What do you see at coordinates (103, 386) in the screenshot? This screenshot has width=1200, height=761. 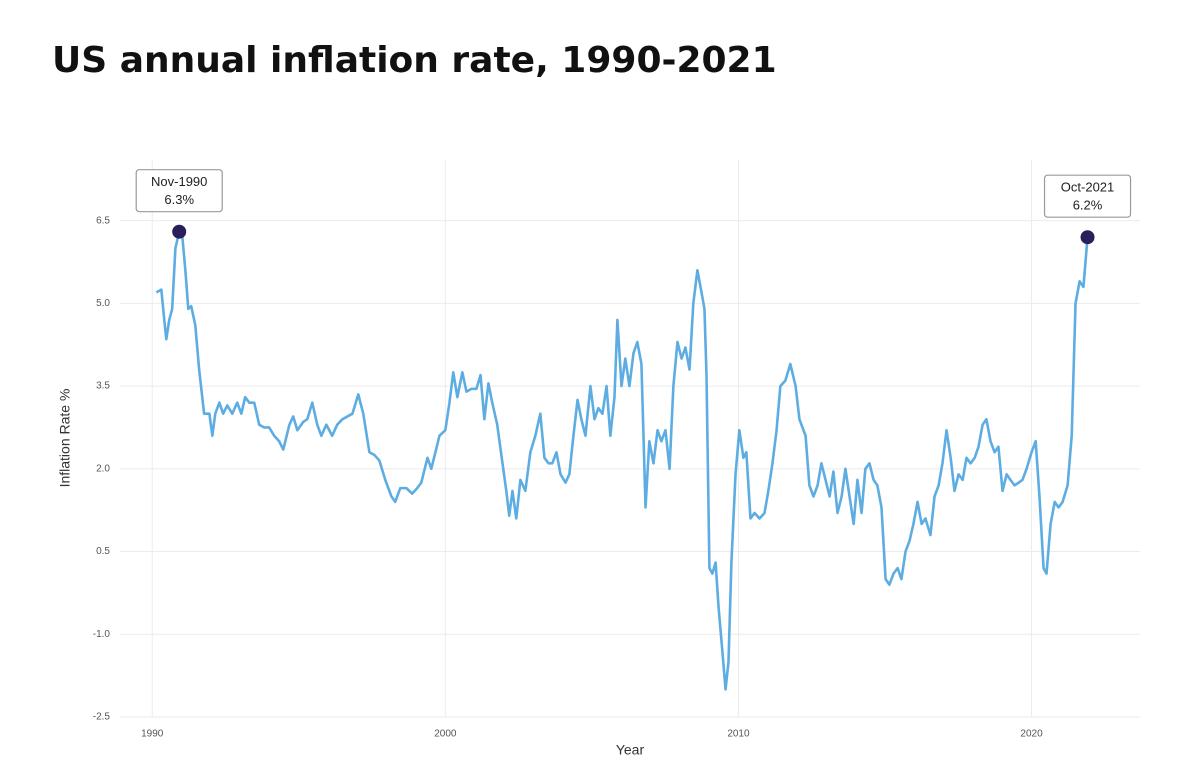 I see `y-tick-label: 3.5` at bounding box center [103, 386].